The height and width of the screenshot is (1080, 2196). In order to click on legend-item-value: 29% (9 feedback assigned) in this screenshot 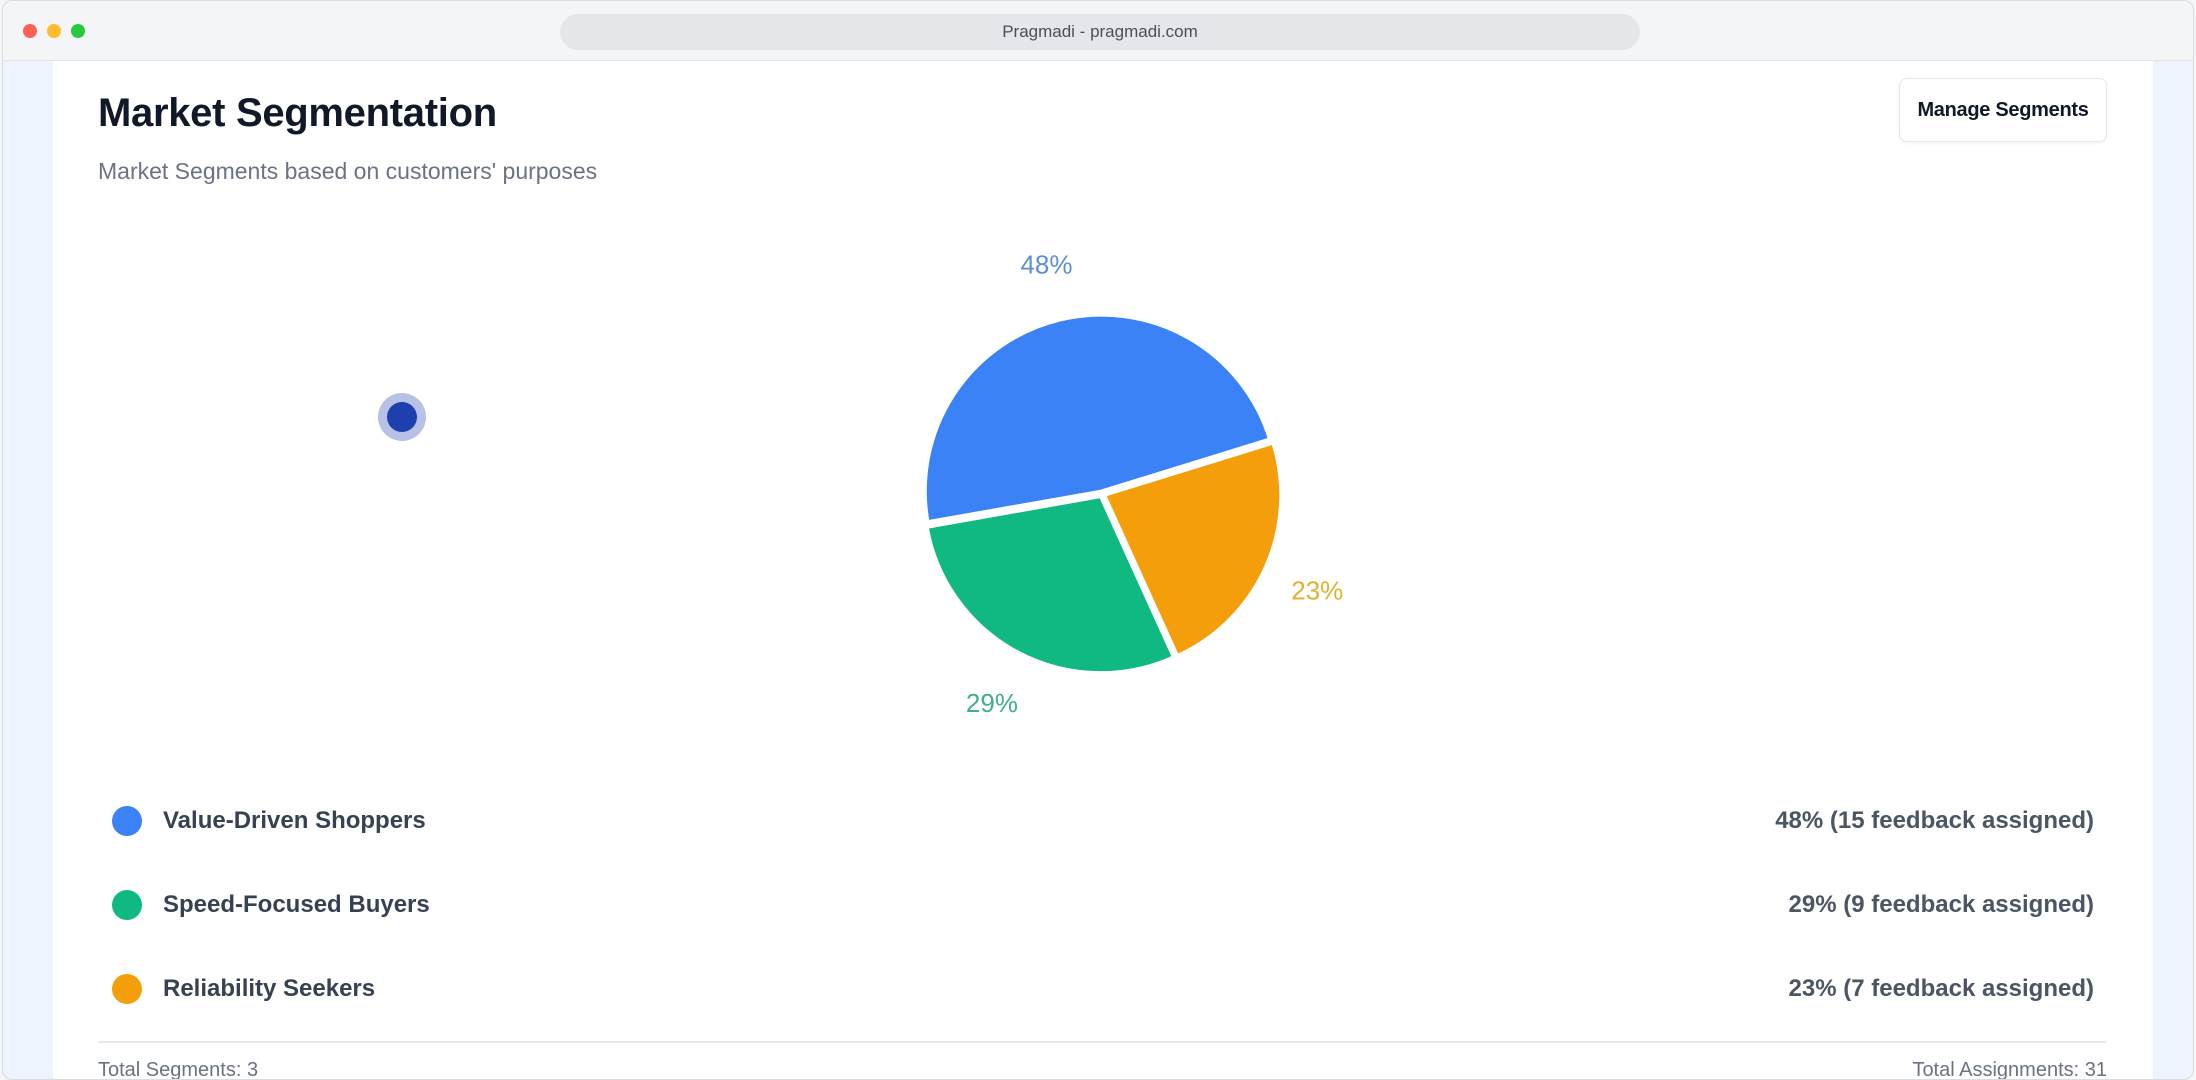, I will do `click(1941, 904)`.